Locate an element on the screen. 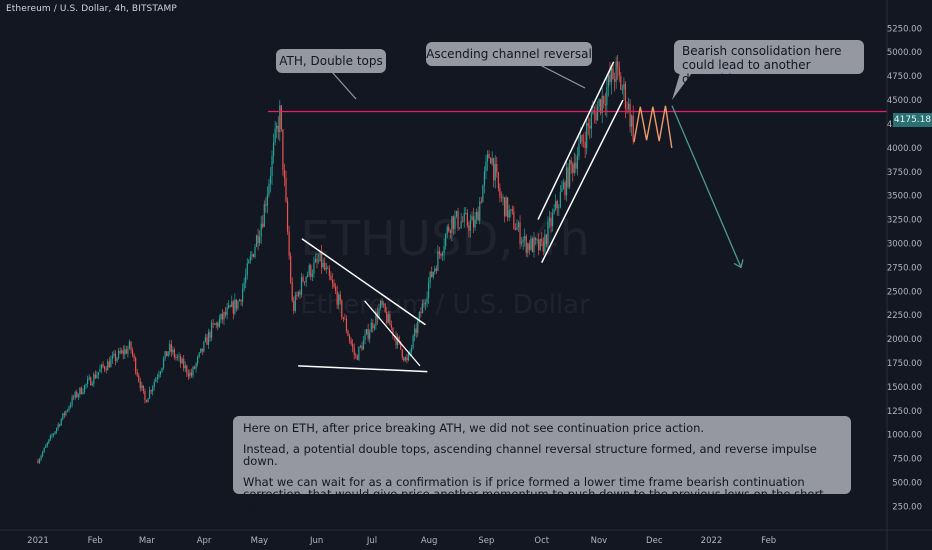  channel-upper-line is located at coordinates (576, 140).